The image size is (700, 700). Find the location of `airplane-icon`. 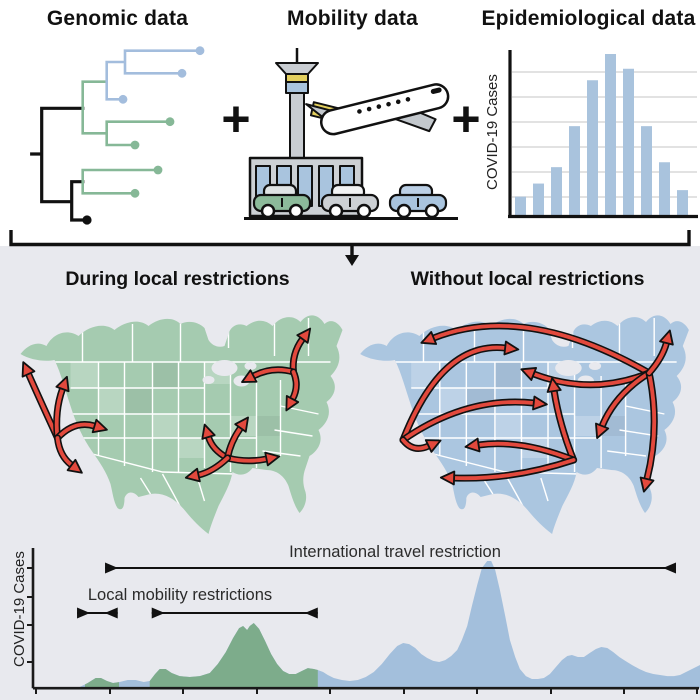

airplane-icon is located at coordinates (377, 109).